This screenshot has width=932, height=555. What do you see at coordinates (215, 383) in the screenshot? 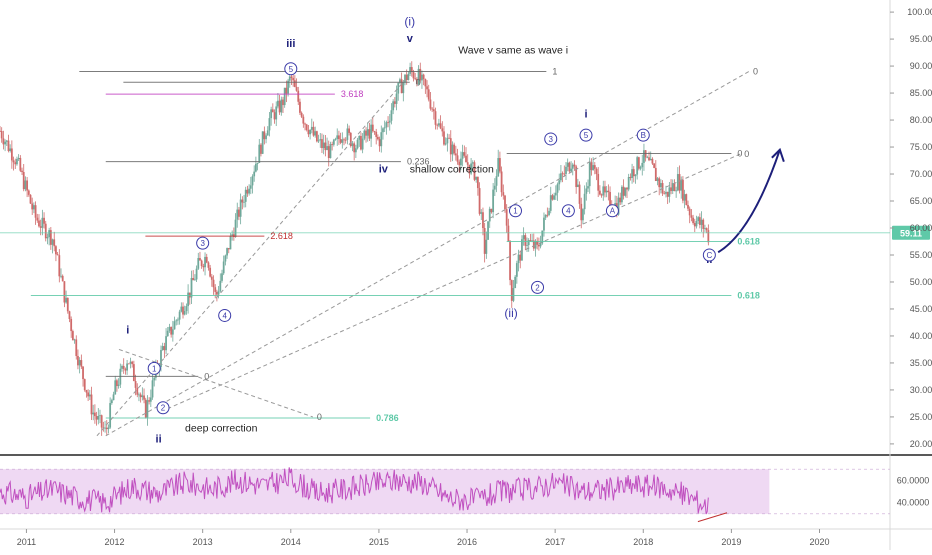
I see `channel-trendline` at bounding box center [215, 383].